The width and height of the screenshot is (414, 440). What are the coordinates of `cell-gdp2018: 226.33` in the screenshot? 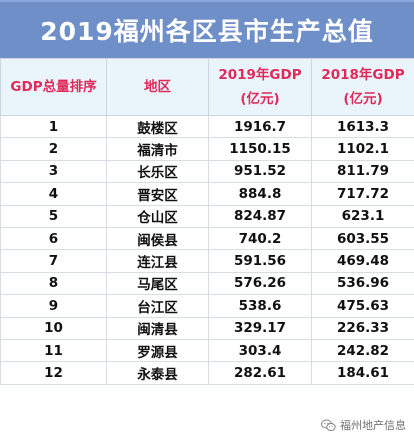 It's located at (362, 328).